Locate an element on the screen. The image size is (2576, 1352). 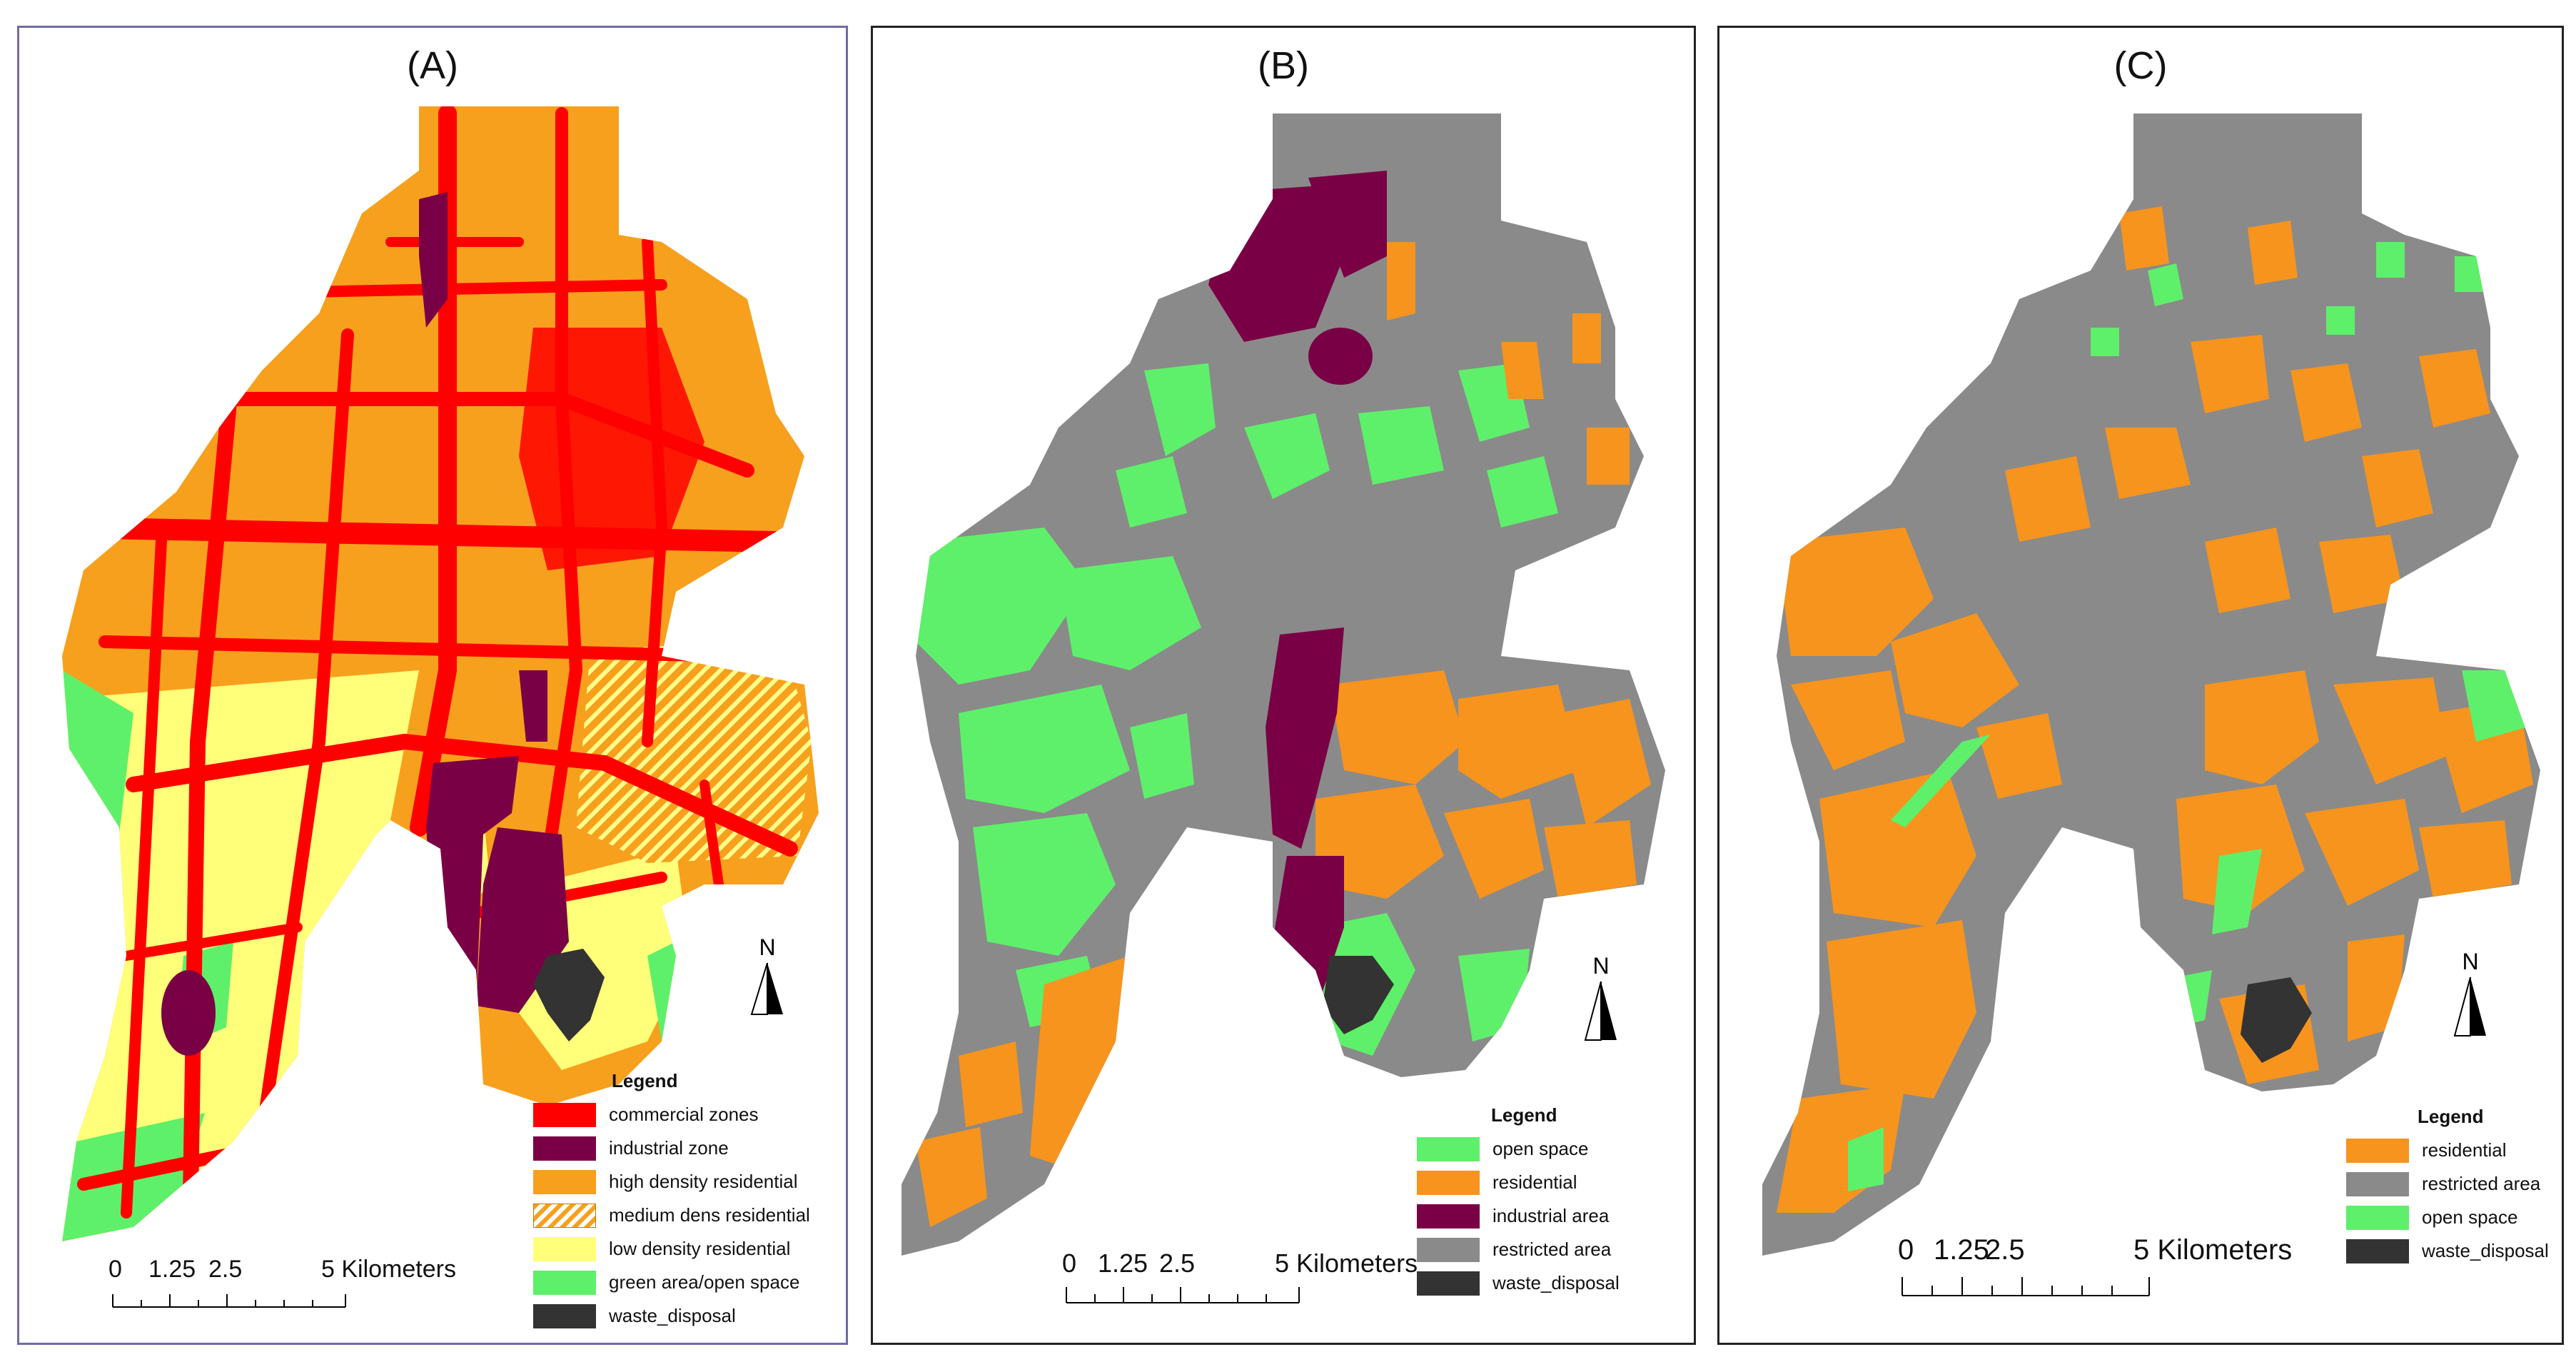
panel-title: (B) is located at coordinates (1283, 65).